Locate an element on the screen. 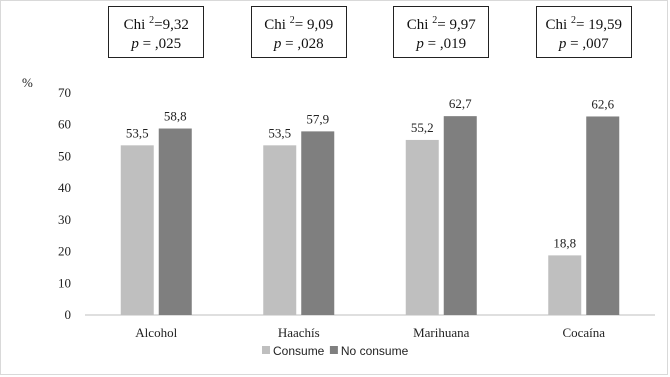  bar-value-label: 55,2 is located at coordinates (422, 127).